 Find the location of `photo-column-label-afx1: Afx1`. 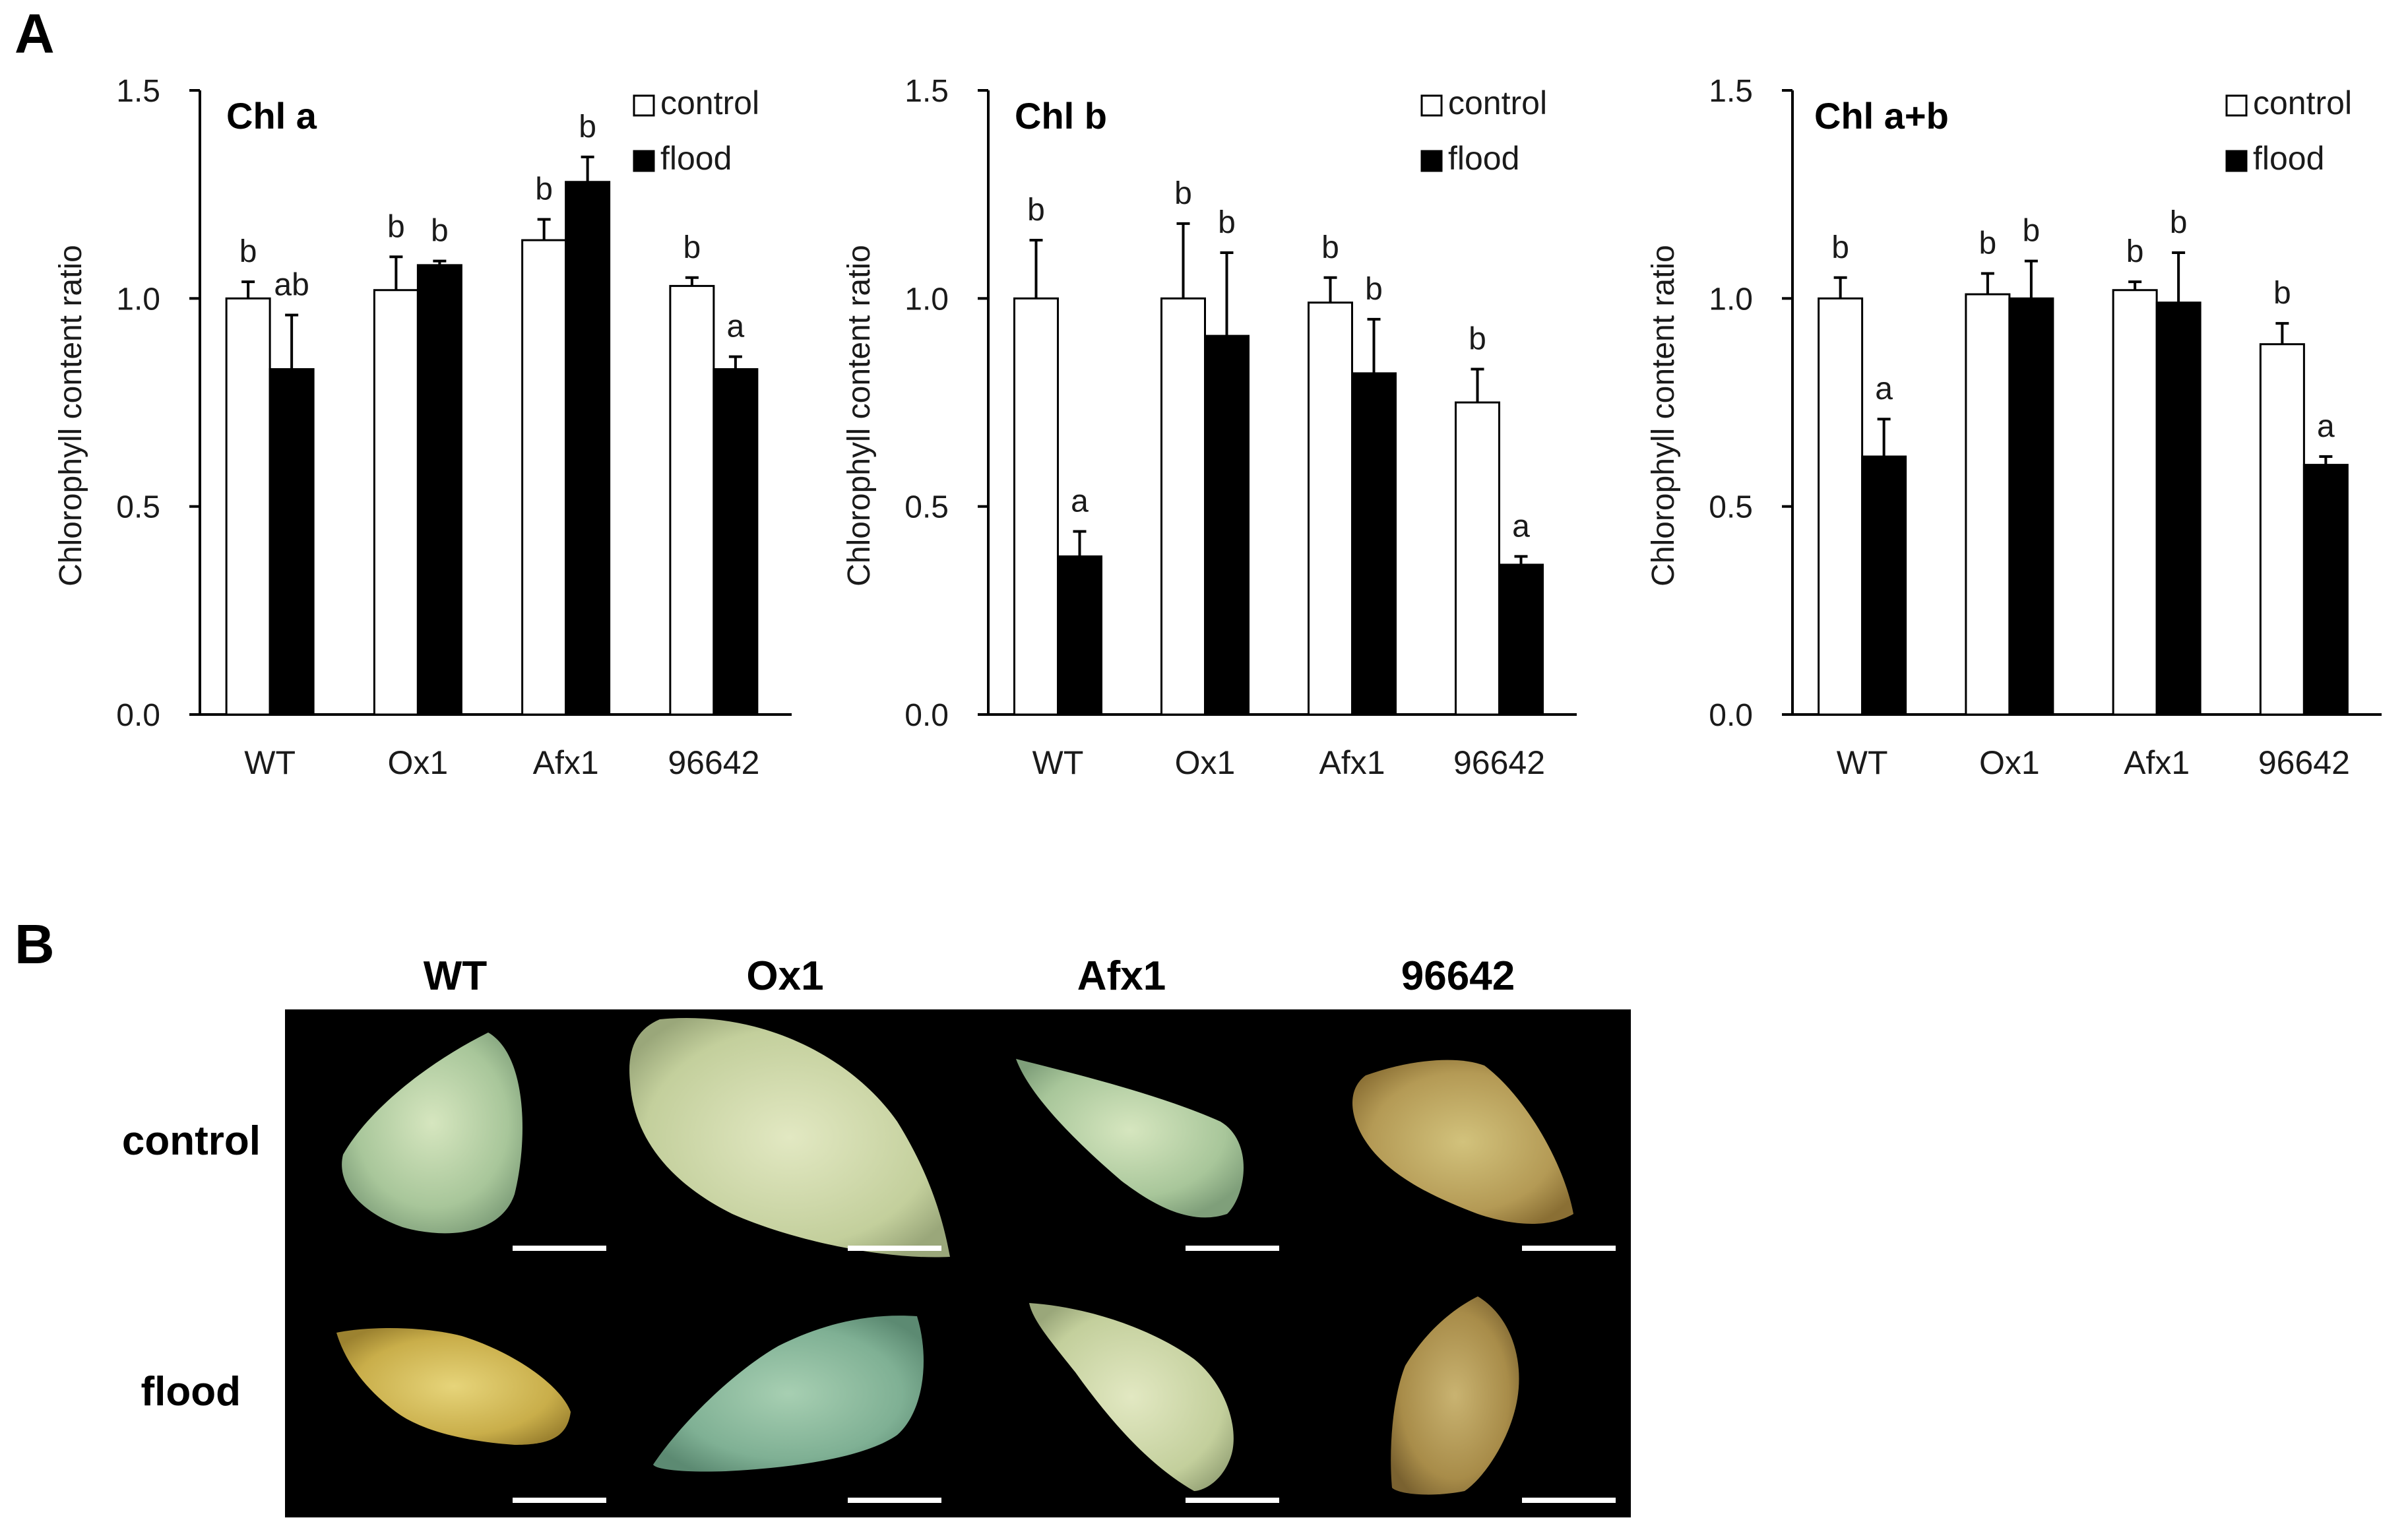

photo-column-label-afx1: Afx1 is located at coordinates (1121, 976).